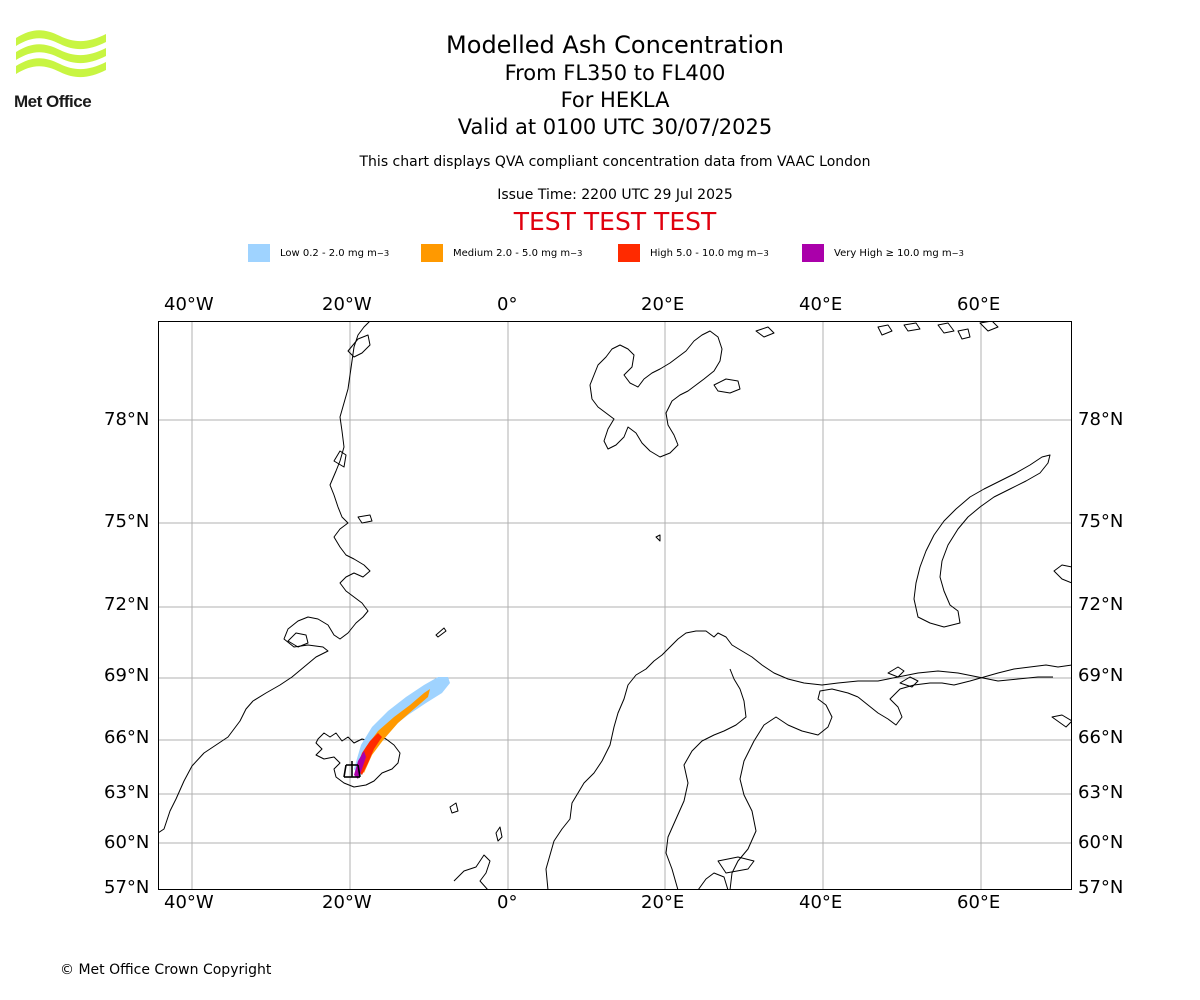  I want to click on flight-levels: From FL350 to FL400, so click(615, 73).